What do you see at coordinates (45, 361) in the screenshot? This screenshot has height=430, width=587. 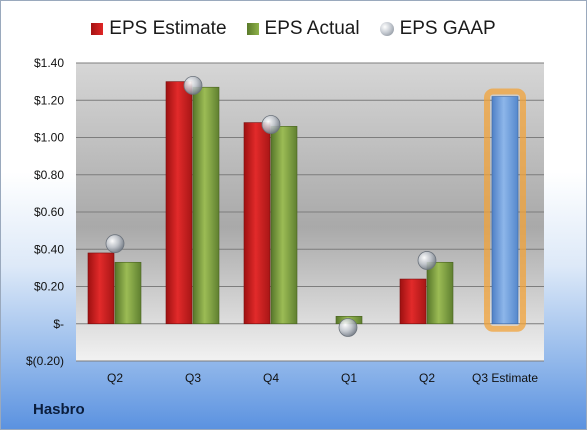 I see `y-tick-label: $(0.20)` at bounding box center [45, 361].